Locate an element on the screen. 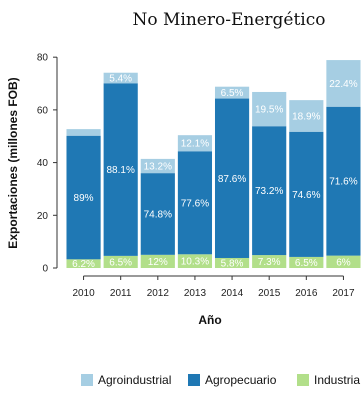 The width and height of the screenshot is (364, 400). bar-value-label: 12% is located at coordinates (158, 262).